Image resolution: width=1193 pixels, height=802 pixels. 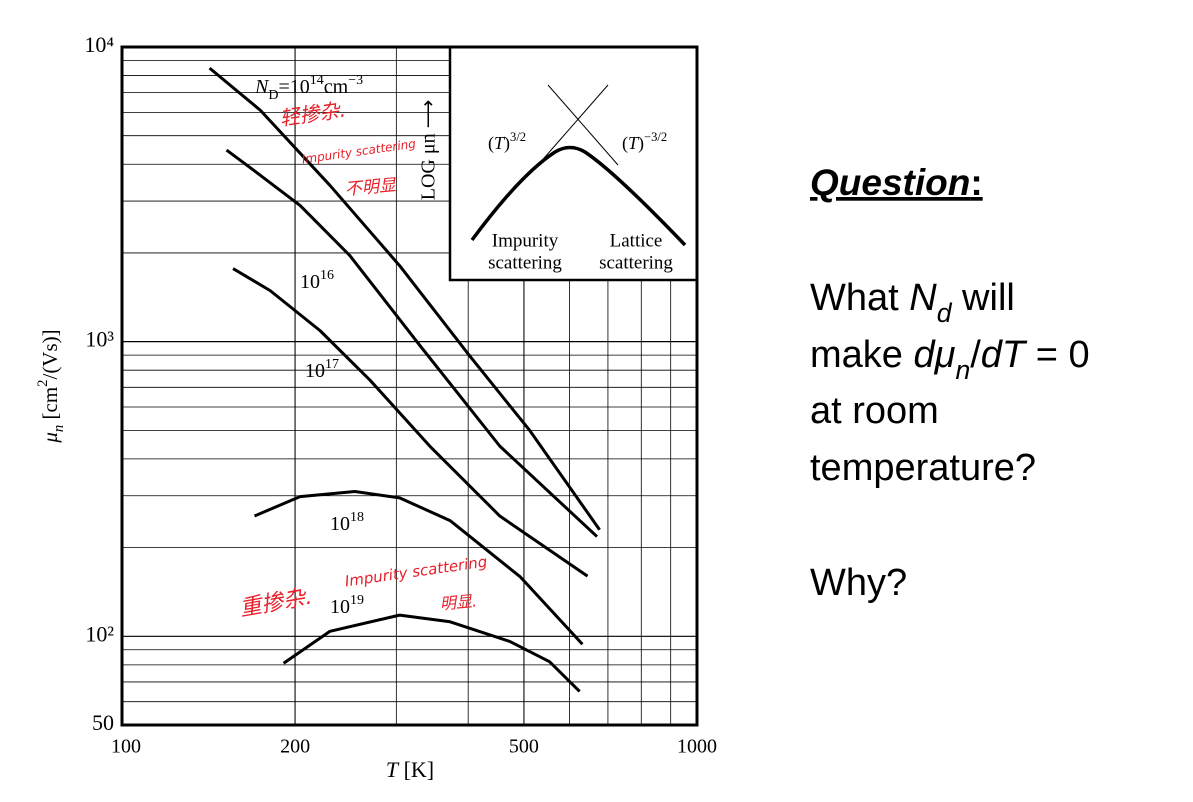 What do you see at coordinates (50, 438) in the screenshot?
I see `text-run: μ` at bounding box center [50, 438].